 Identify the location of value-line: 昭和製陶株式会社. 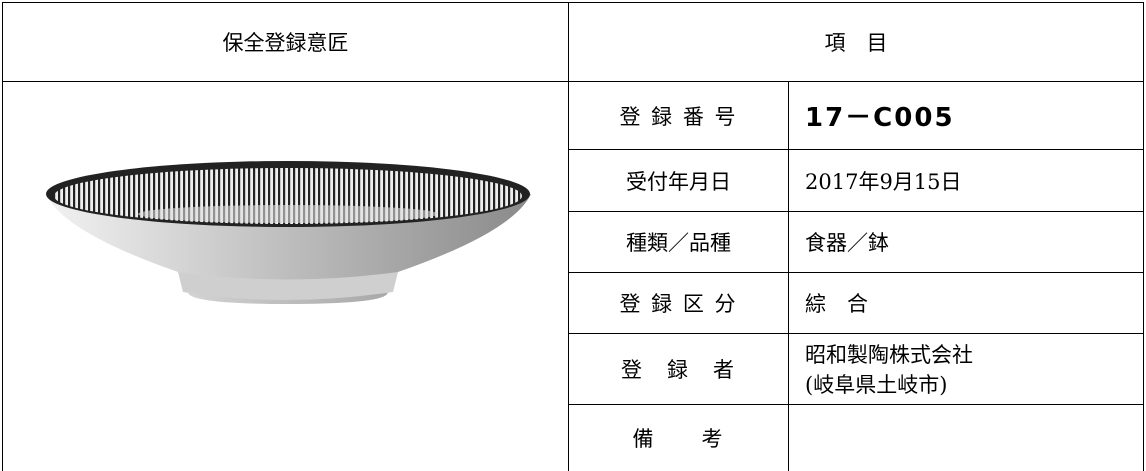
(889, 354).